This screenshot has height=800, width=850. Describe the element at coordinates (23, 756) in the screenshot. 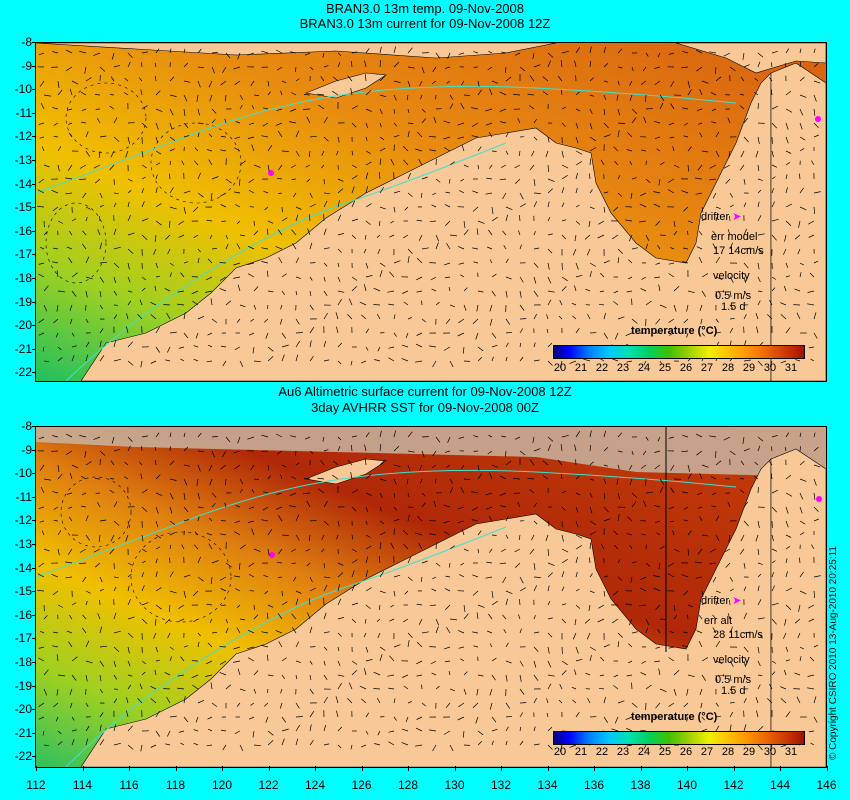

I see `bottom-y-tick-label: -22` at that location.